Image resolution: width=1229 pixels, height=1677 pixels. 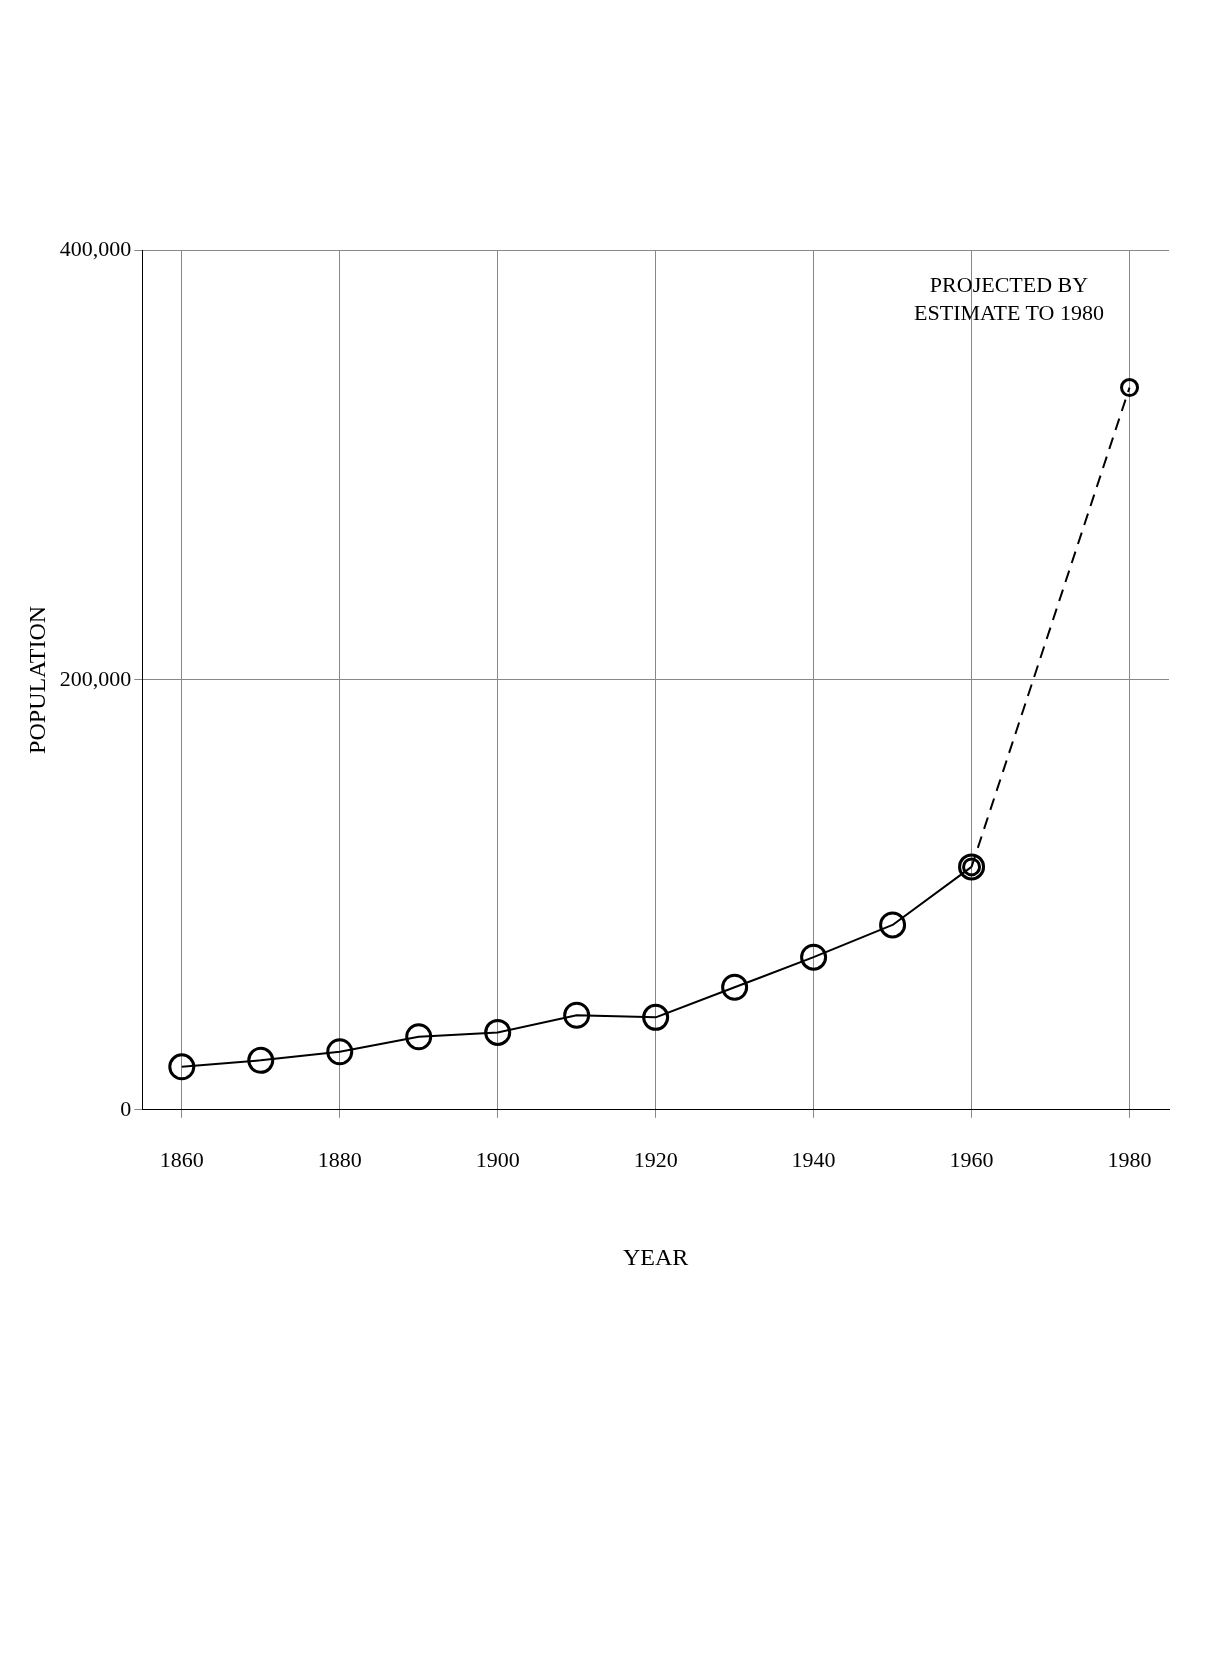 What do you see at coordinates (95, 248) in the screenshot?
I see `y-tick-label: 400,000` at bounding box center [95, 248].